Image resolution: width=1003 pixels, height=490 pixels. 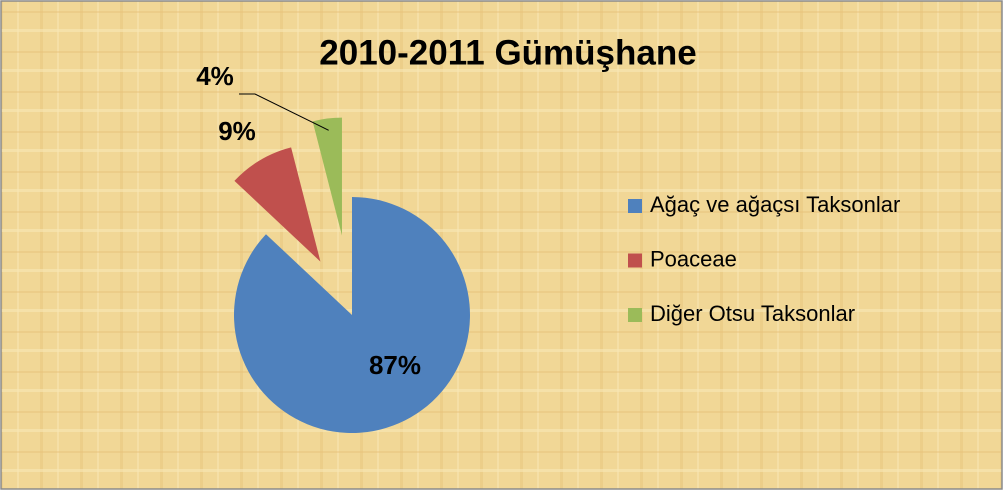 I want to click on leader-line, so click(x=284, y=112).